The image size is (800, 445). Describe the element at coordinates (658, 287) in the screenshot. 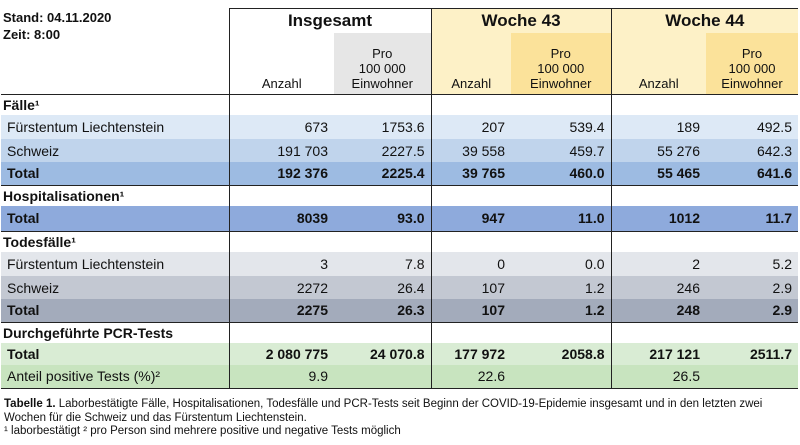

I see `cell: 246` at that location.